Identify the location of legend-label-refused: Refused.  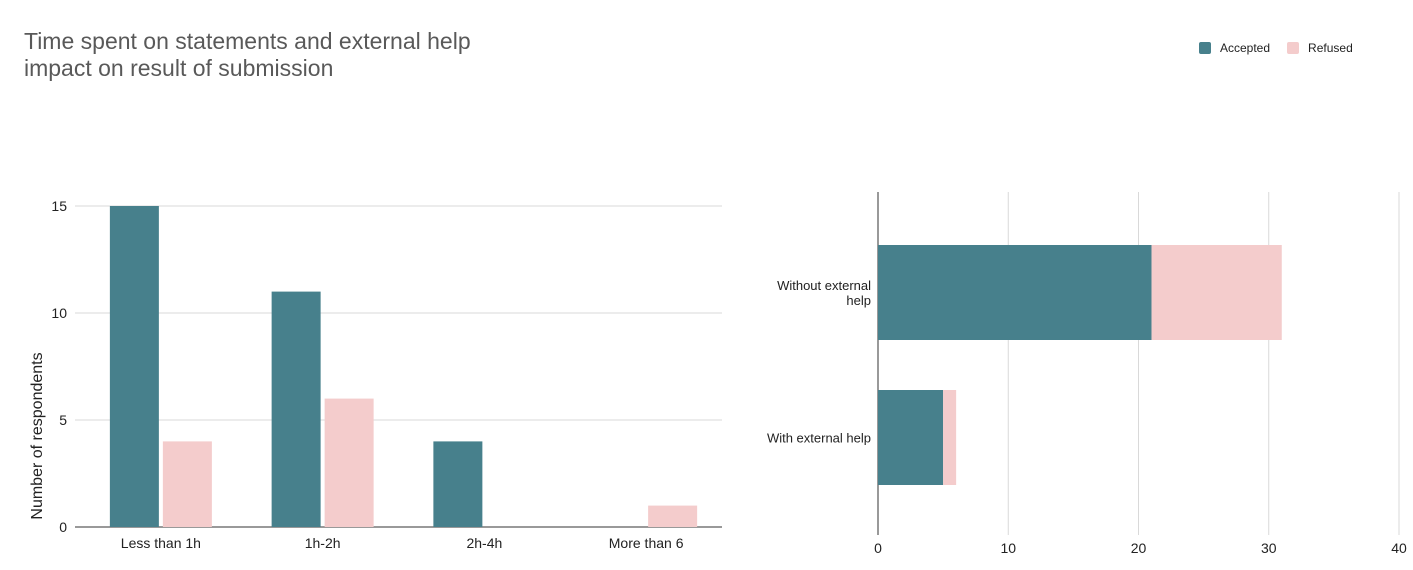
(1330, 48).